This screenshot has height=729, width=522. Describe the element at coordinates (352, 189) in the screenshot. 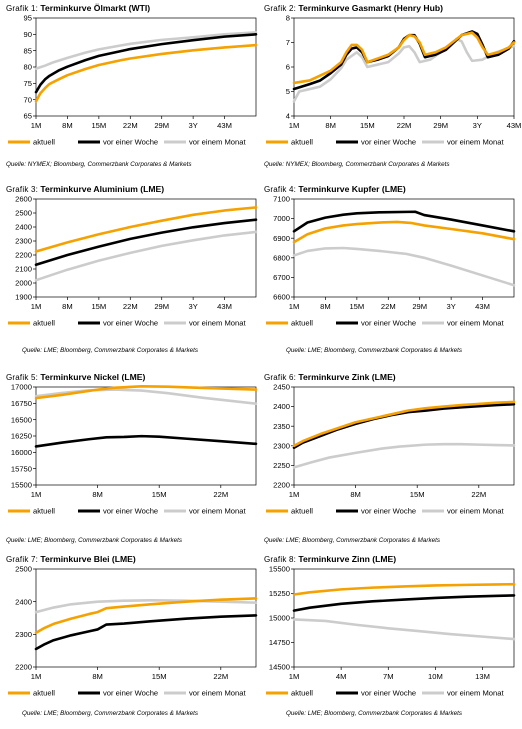

I see `chart-name: Terminkurve Kupfer (LME)` at that location.